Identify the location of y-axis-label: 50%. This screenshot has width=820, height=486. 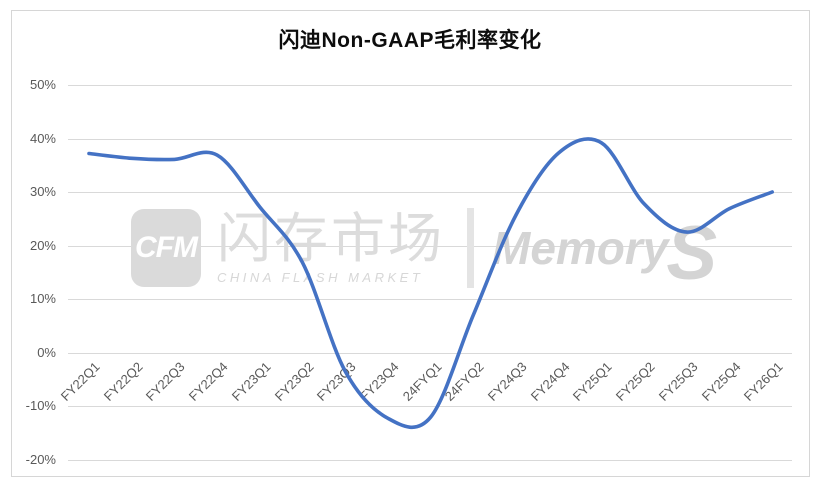
(42, 84).